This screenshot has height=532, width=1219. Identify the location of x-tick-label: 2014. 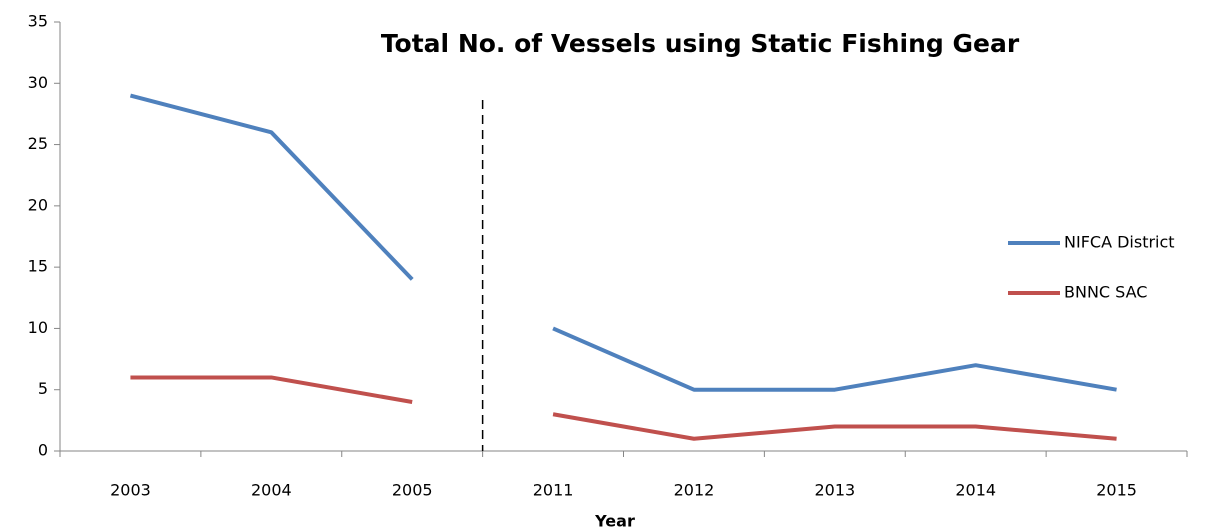
(975, 490).